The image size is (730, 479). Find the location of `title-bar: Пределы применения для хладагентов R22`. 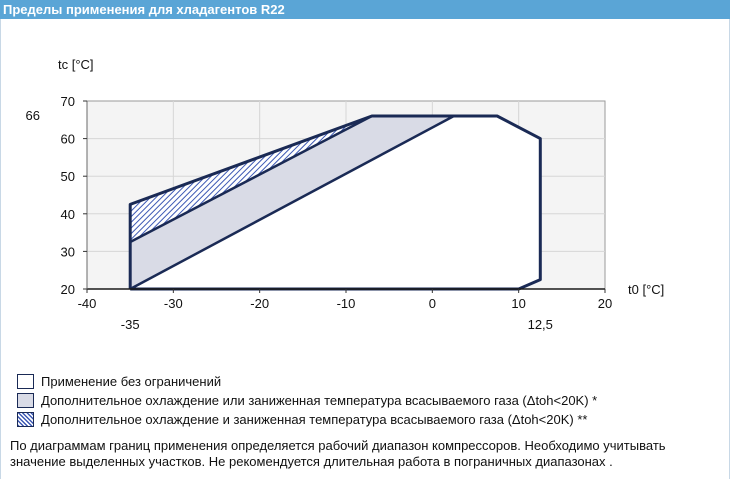

title-bar: Пределы применения для хладагентов R22 is located at coordinates (365, 9).